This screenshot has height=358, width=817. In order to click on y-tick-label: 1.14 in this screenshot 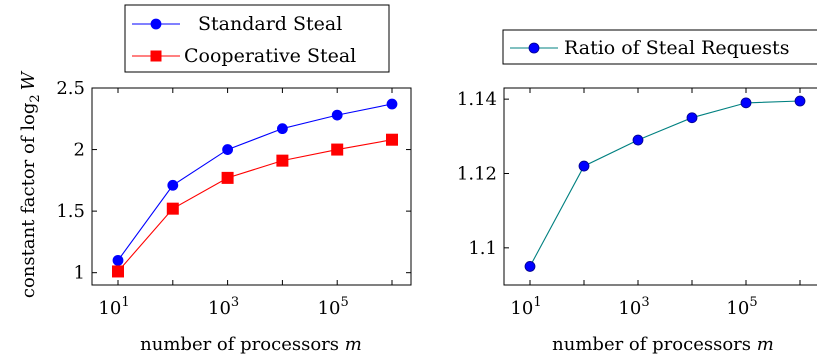, I will do `click(477, 99)`.